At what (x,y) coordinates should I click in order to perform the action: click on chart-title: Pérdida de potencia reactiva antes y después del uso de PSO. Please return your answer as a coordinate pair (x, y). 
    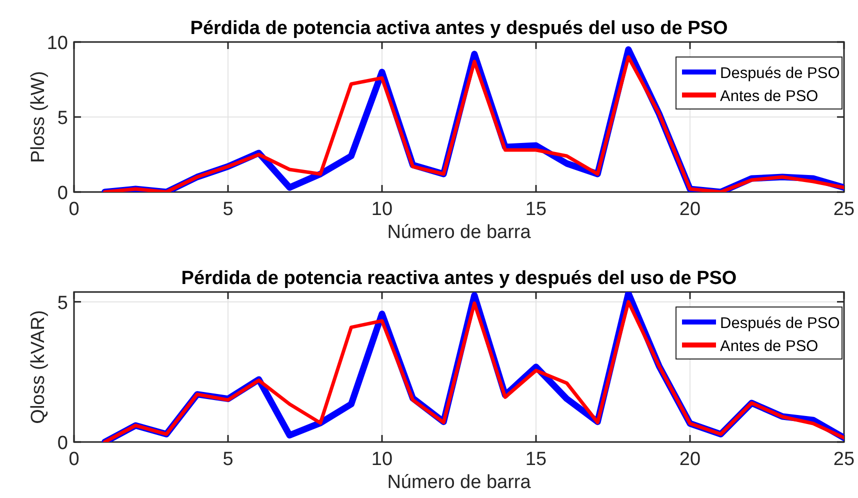
    Looking at the image, I should click on (459, 278).